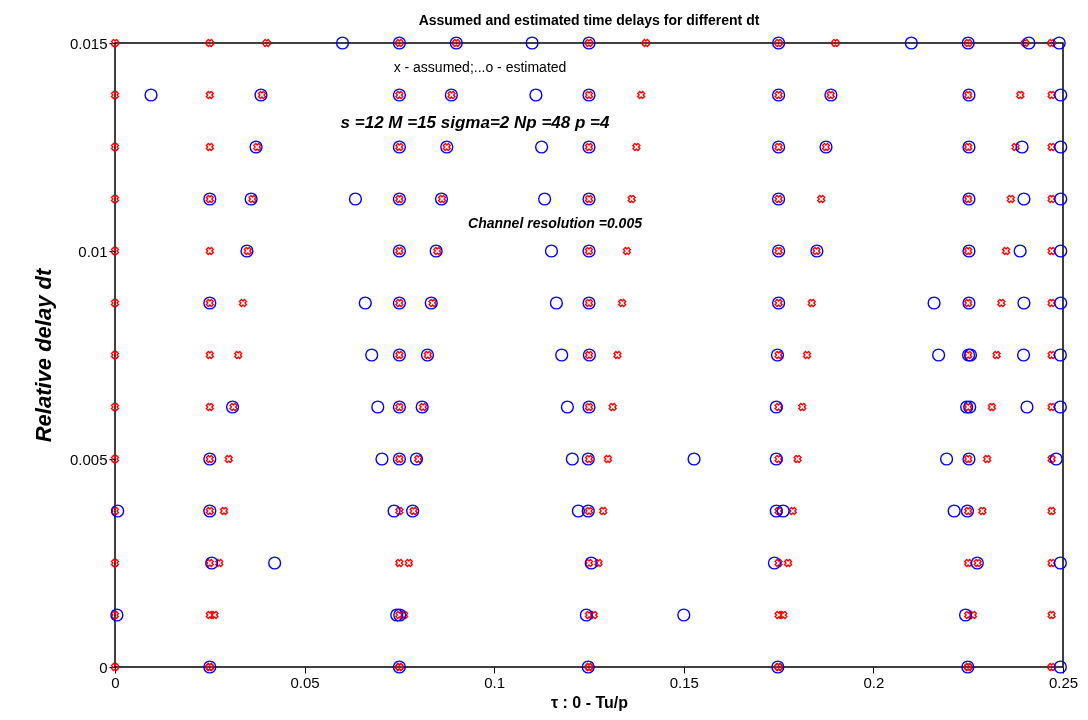  I want to click on annotation: x - assumed;...o - estimated, so click(480, 67).